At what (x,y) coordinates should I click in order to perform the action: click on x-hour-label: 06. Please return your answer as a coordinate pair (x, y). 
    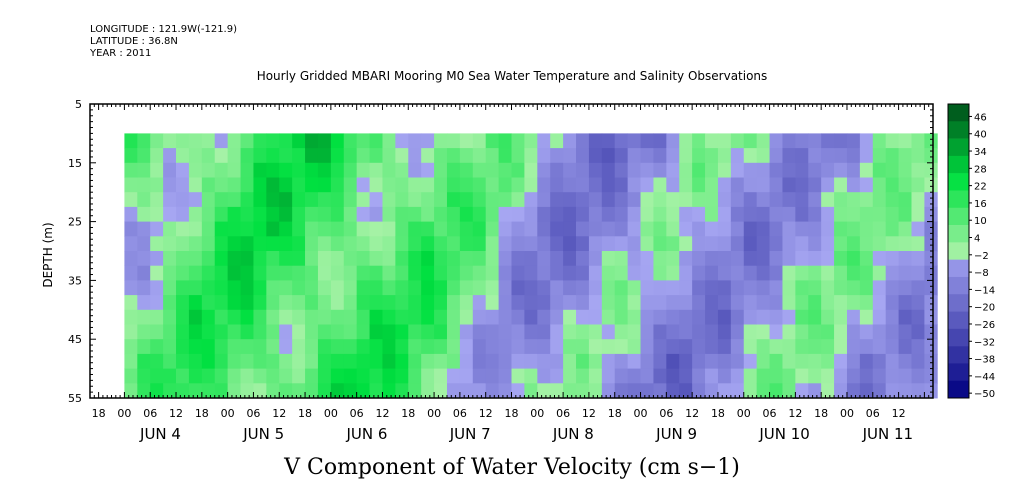
    Looking at the image, I should click on (873, 413).